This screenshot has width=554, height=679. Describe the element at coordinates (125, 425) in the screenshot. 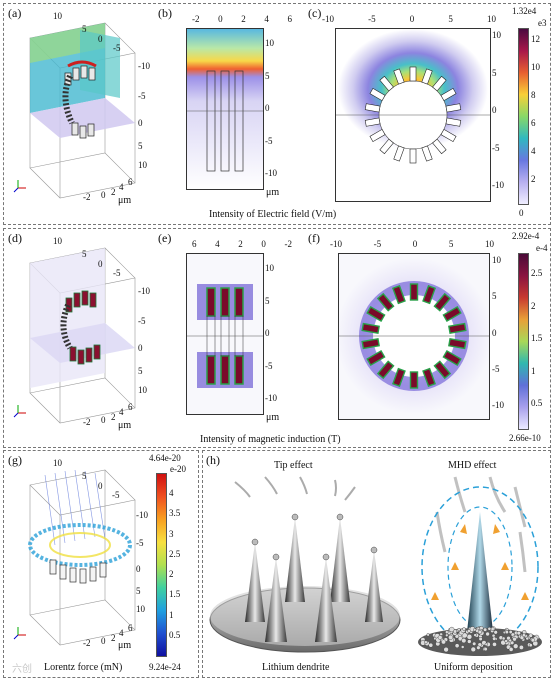

I see `d-unit: μm` at that location.